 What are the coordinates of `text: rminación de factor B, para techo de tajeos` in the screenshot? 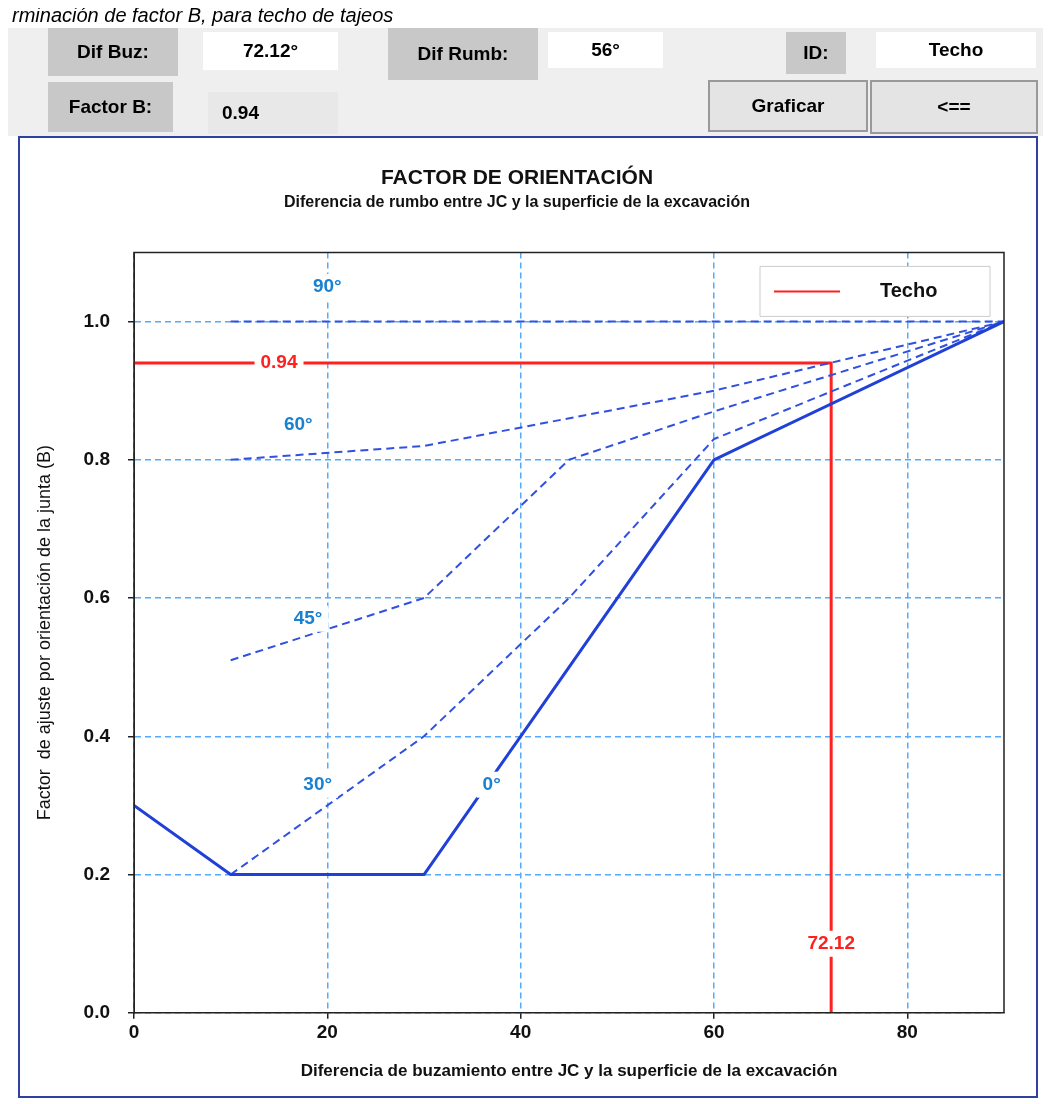 It's located at (203, 16).